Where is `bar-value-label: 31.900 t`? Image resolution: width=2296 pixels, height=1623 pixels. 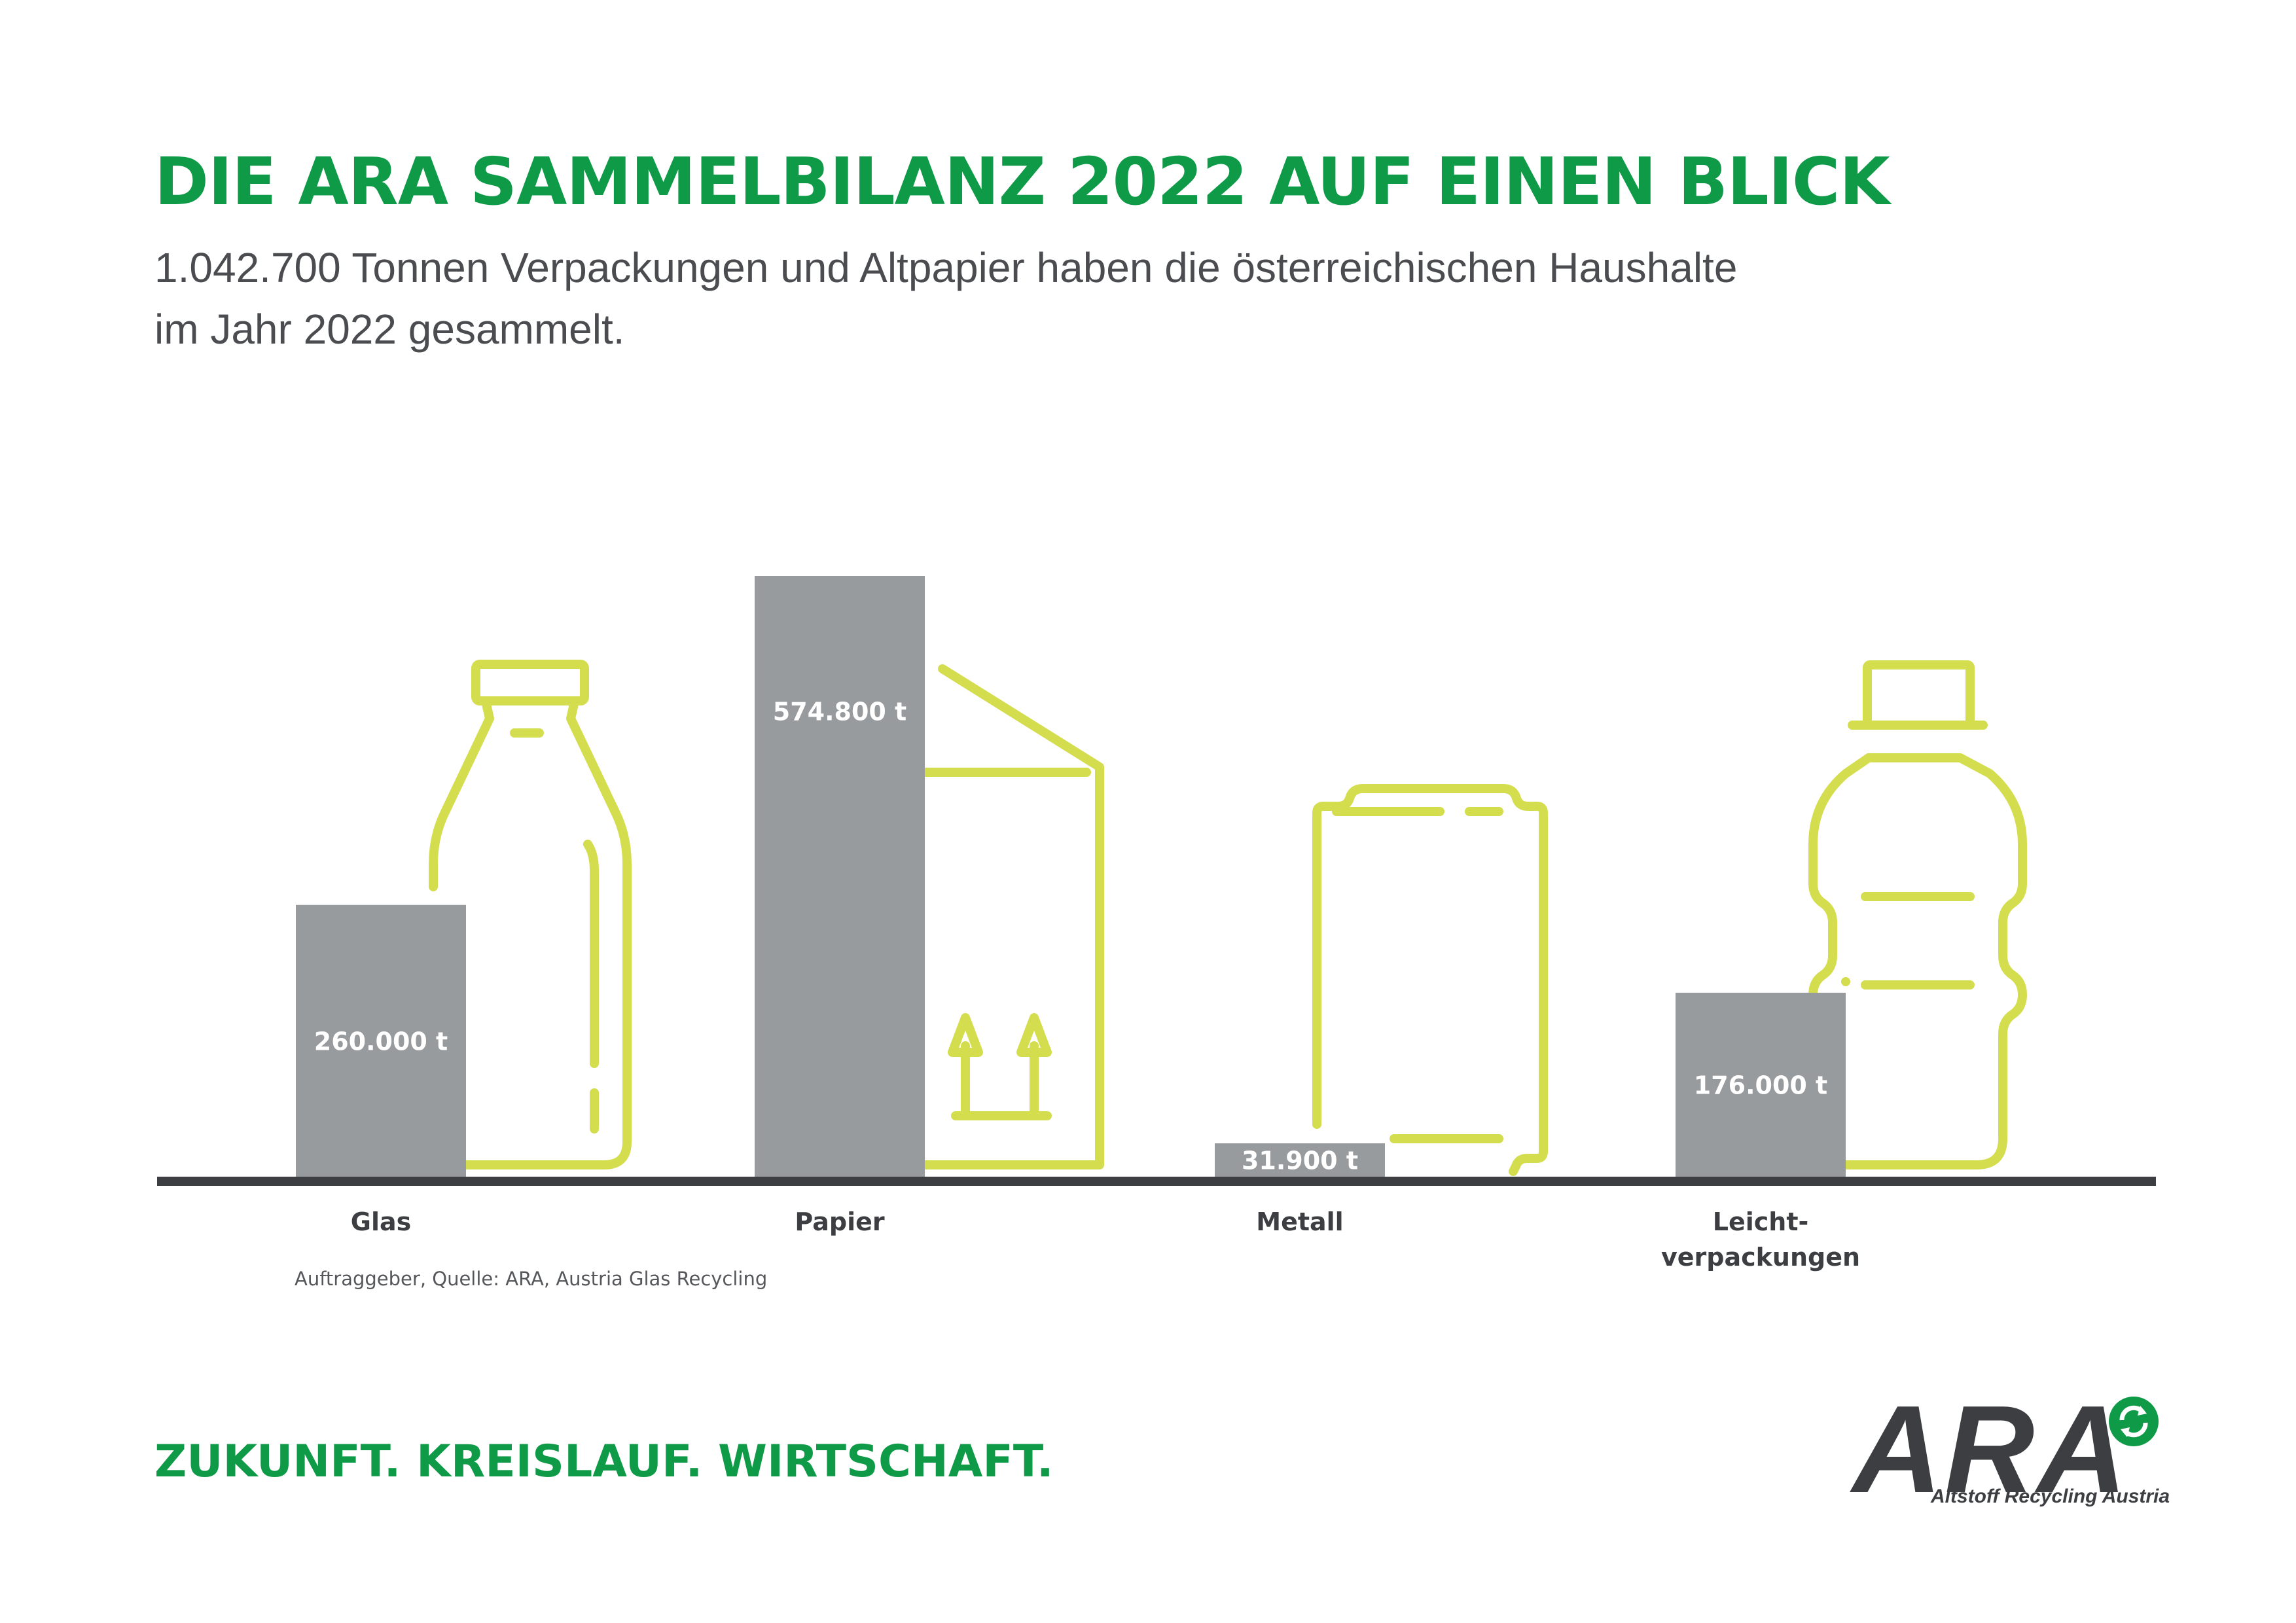 bar-value-label: 31.900 t is located at coordinates (1300, 1161).